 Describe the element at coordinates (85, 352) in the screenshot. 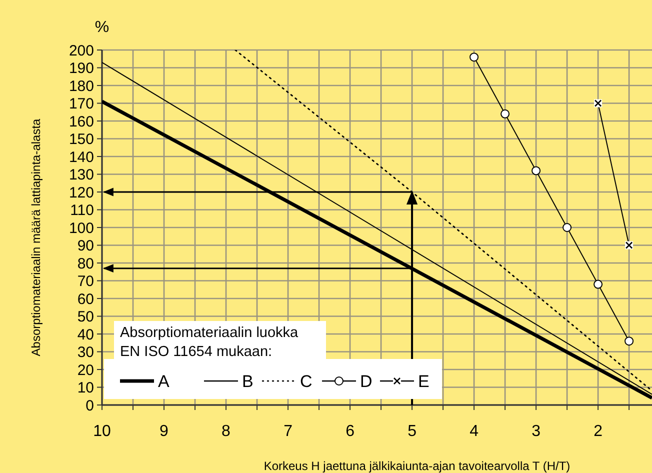

I see `y-tick-label: 30` at that location.